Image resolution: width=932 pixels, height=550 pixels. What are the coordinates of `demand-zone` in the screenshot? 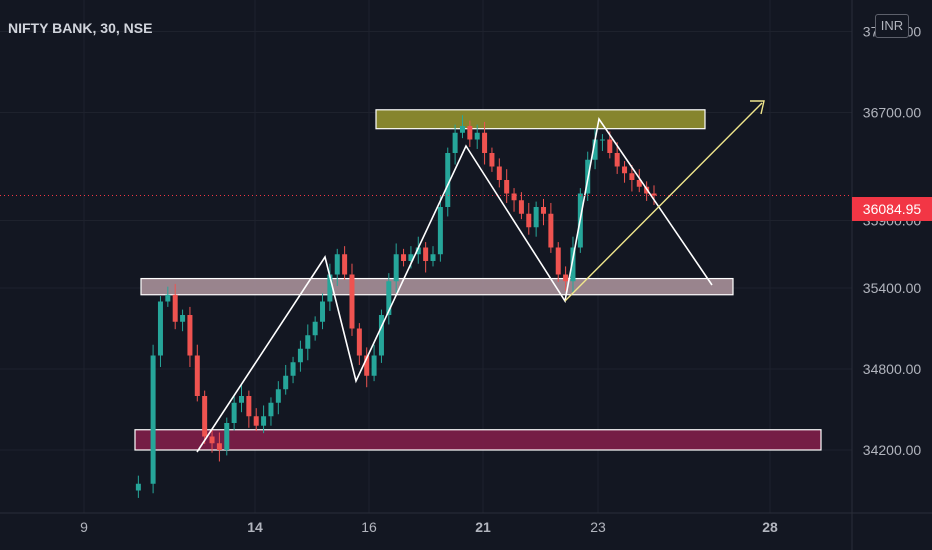 It's located at (478, 440).